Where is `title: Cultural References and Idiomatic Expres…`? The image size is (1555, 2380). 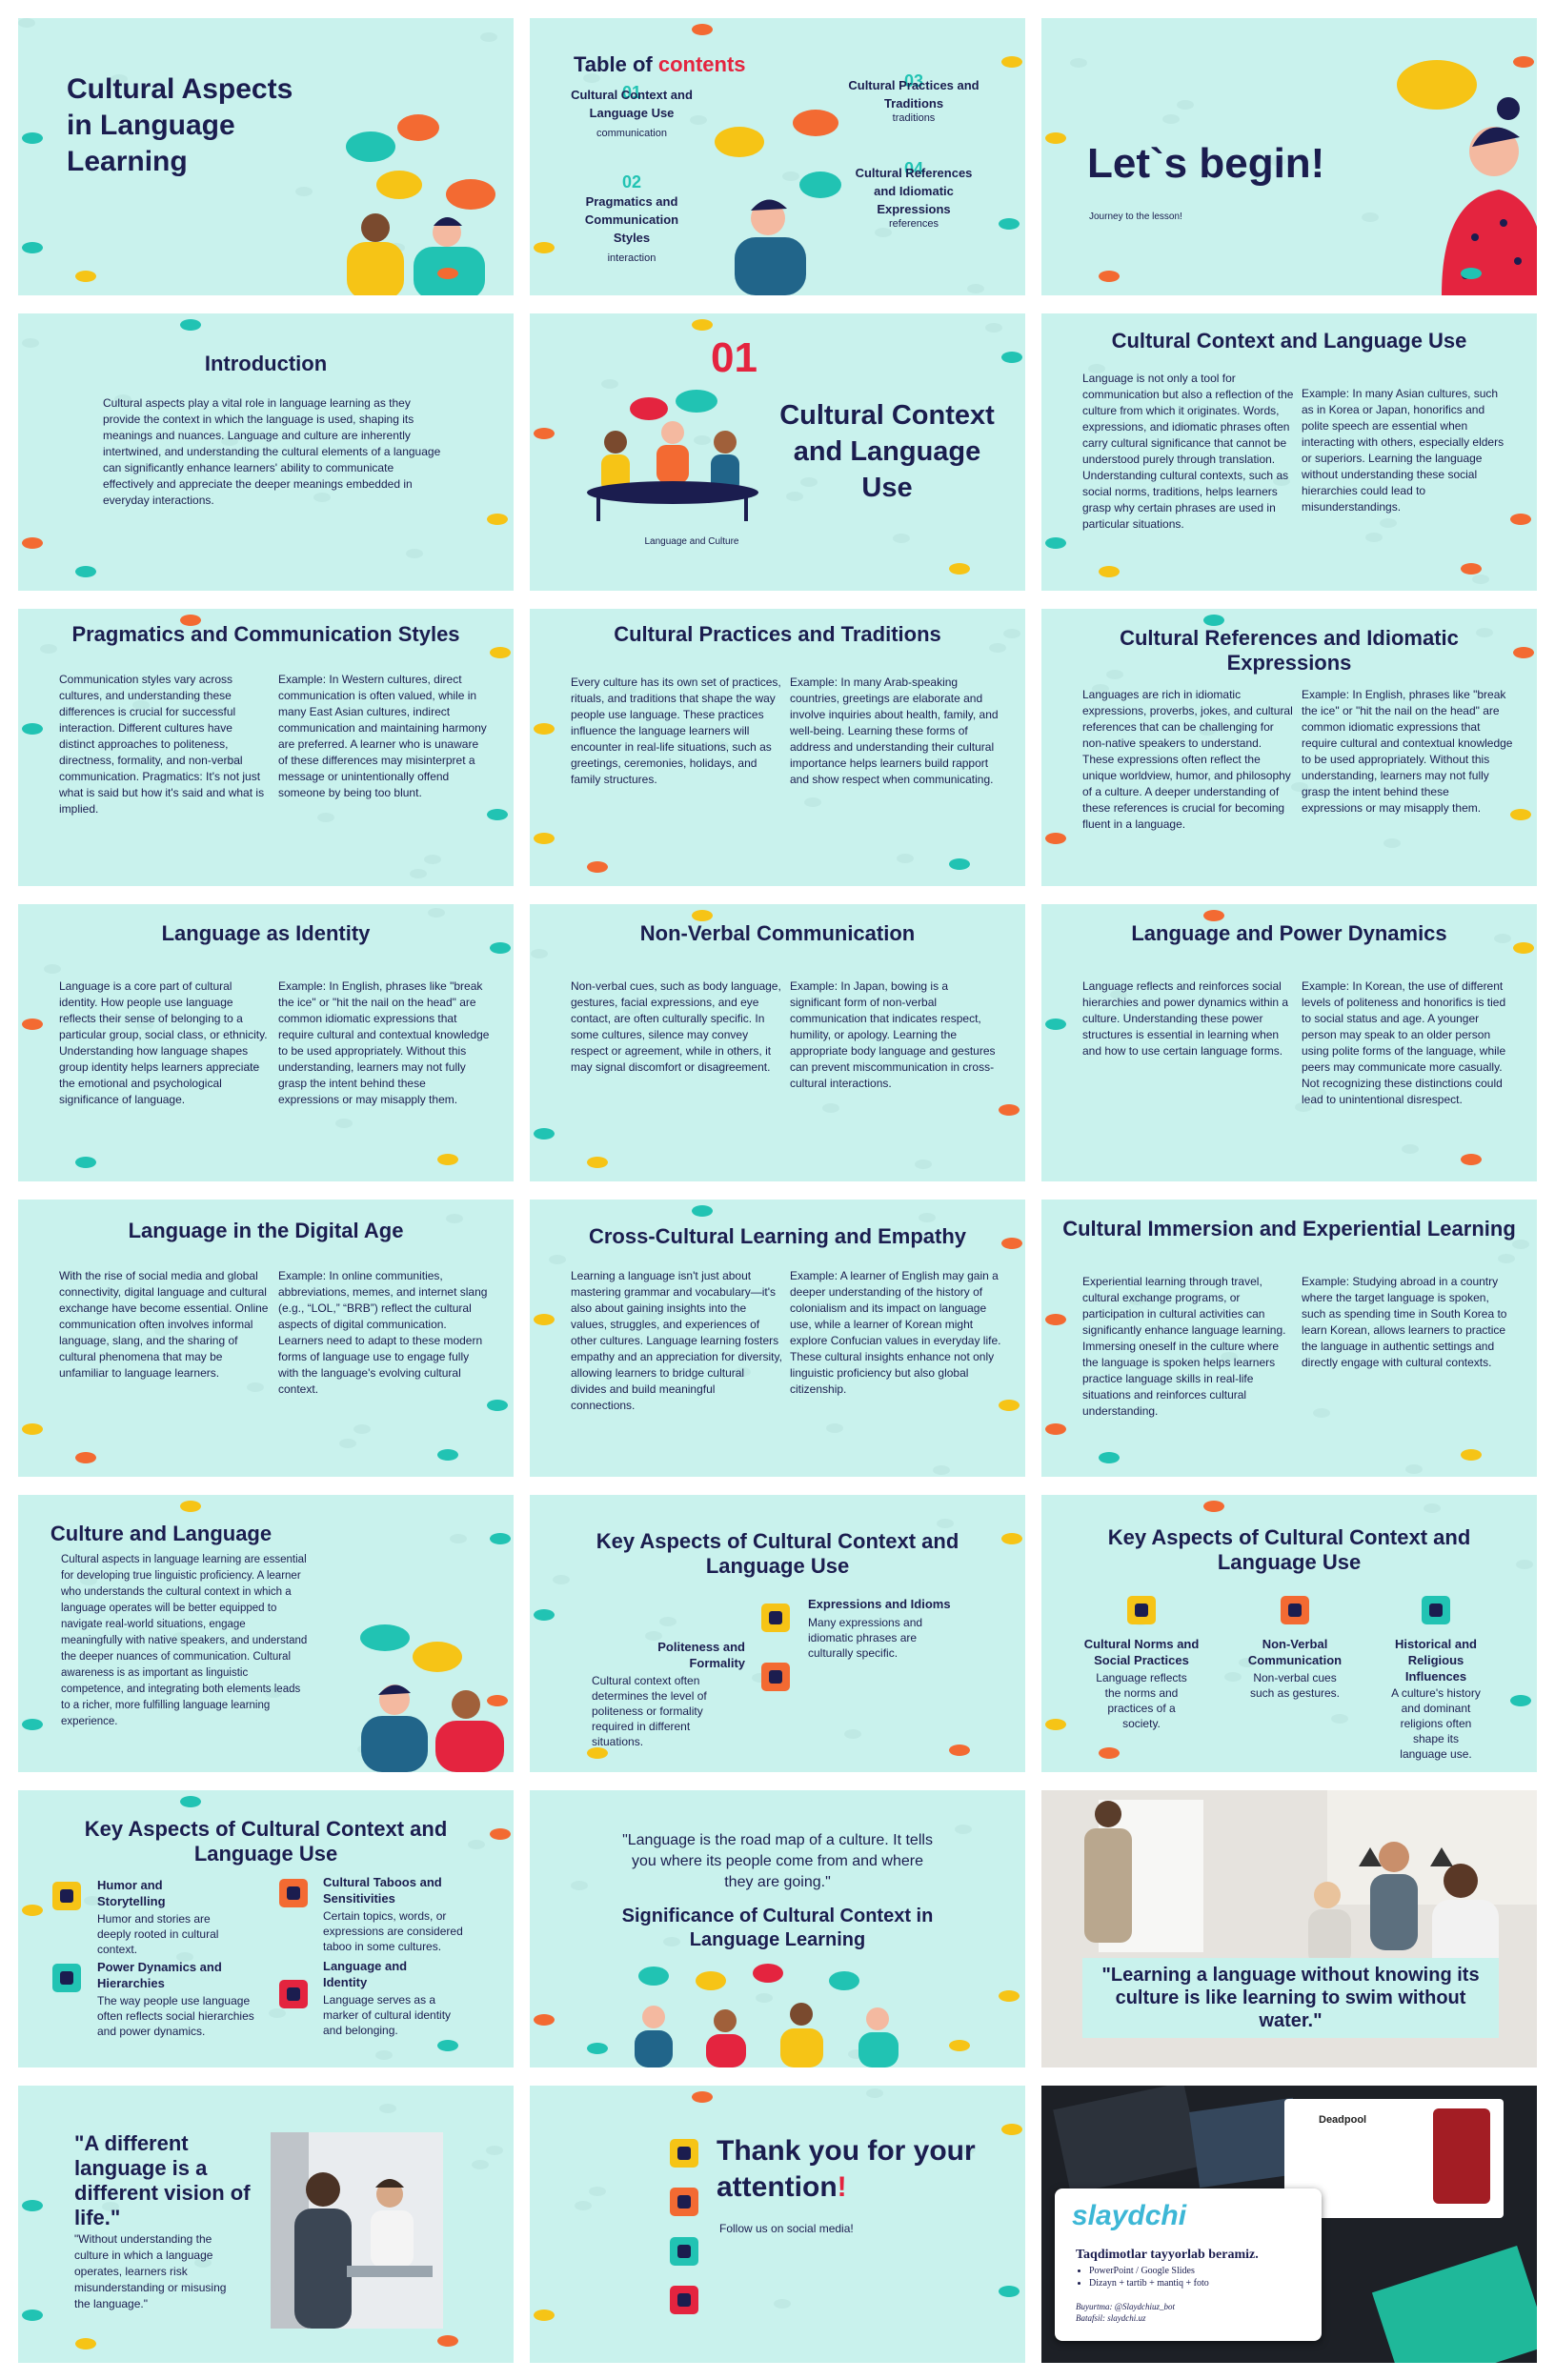
title: Cultural References and Idiomatic Expres… is located at coordinates (1289, 650).